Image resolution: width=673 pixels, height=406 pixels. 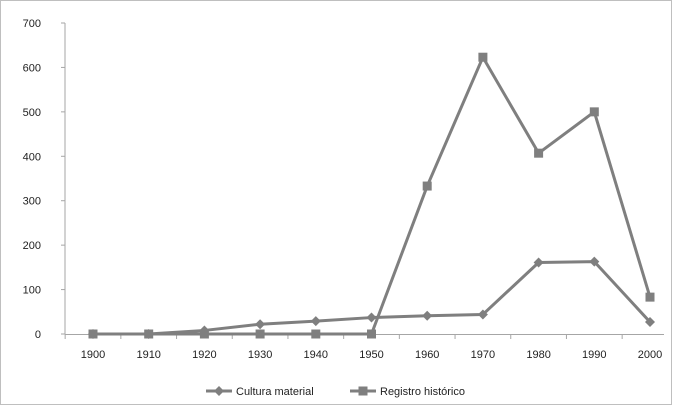 What do you see at coordinates (38, 335) in the screenshot?
I see `y-tick-label: 0` at bounding box center [38, 335].